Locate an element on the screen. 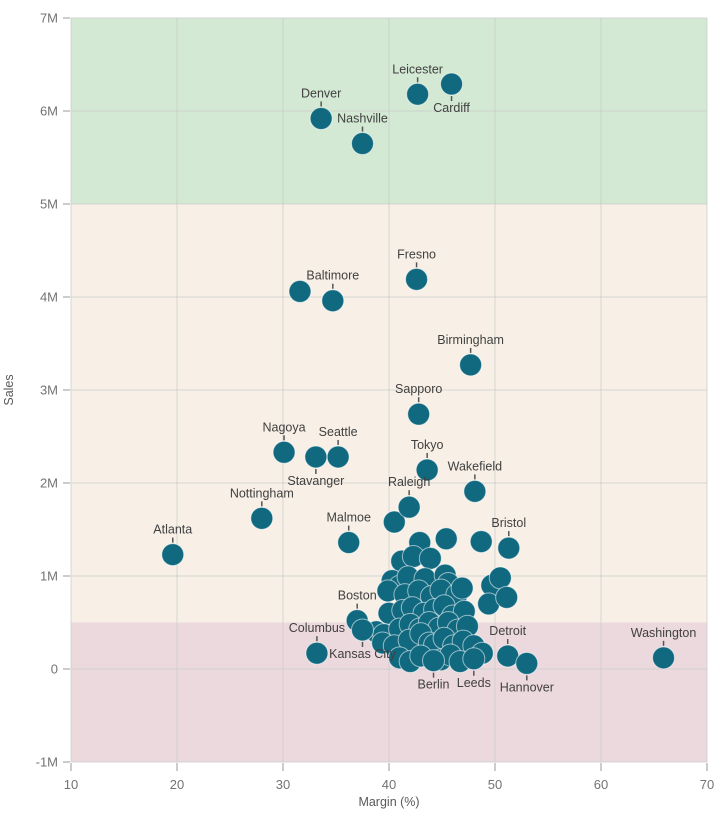 The width and height of the screenshot is (726, 817). point-label-bristol: Bristol is located at coordinates (508, 523).